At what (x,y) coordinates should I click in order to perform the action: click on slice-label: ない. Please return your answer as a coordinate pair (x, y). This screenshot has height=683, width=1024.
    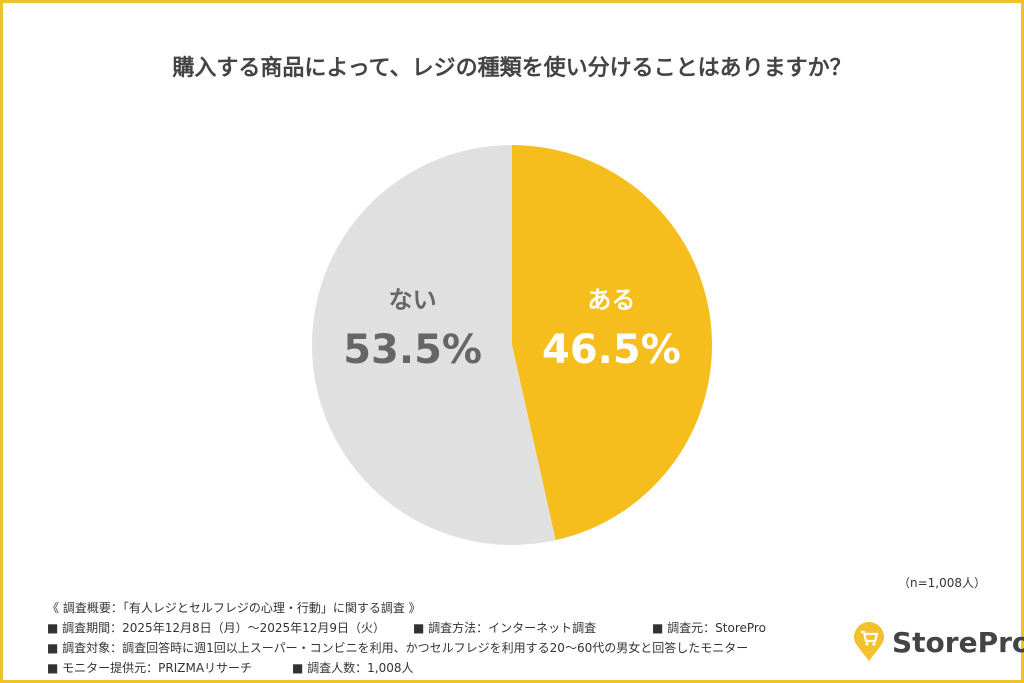
    Looking at the image, I should click on (413, 300).